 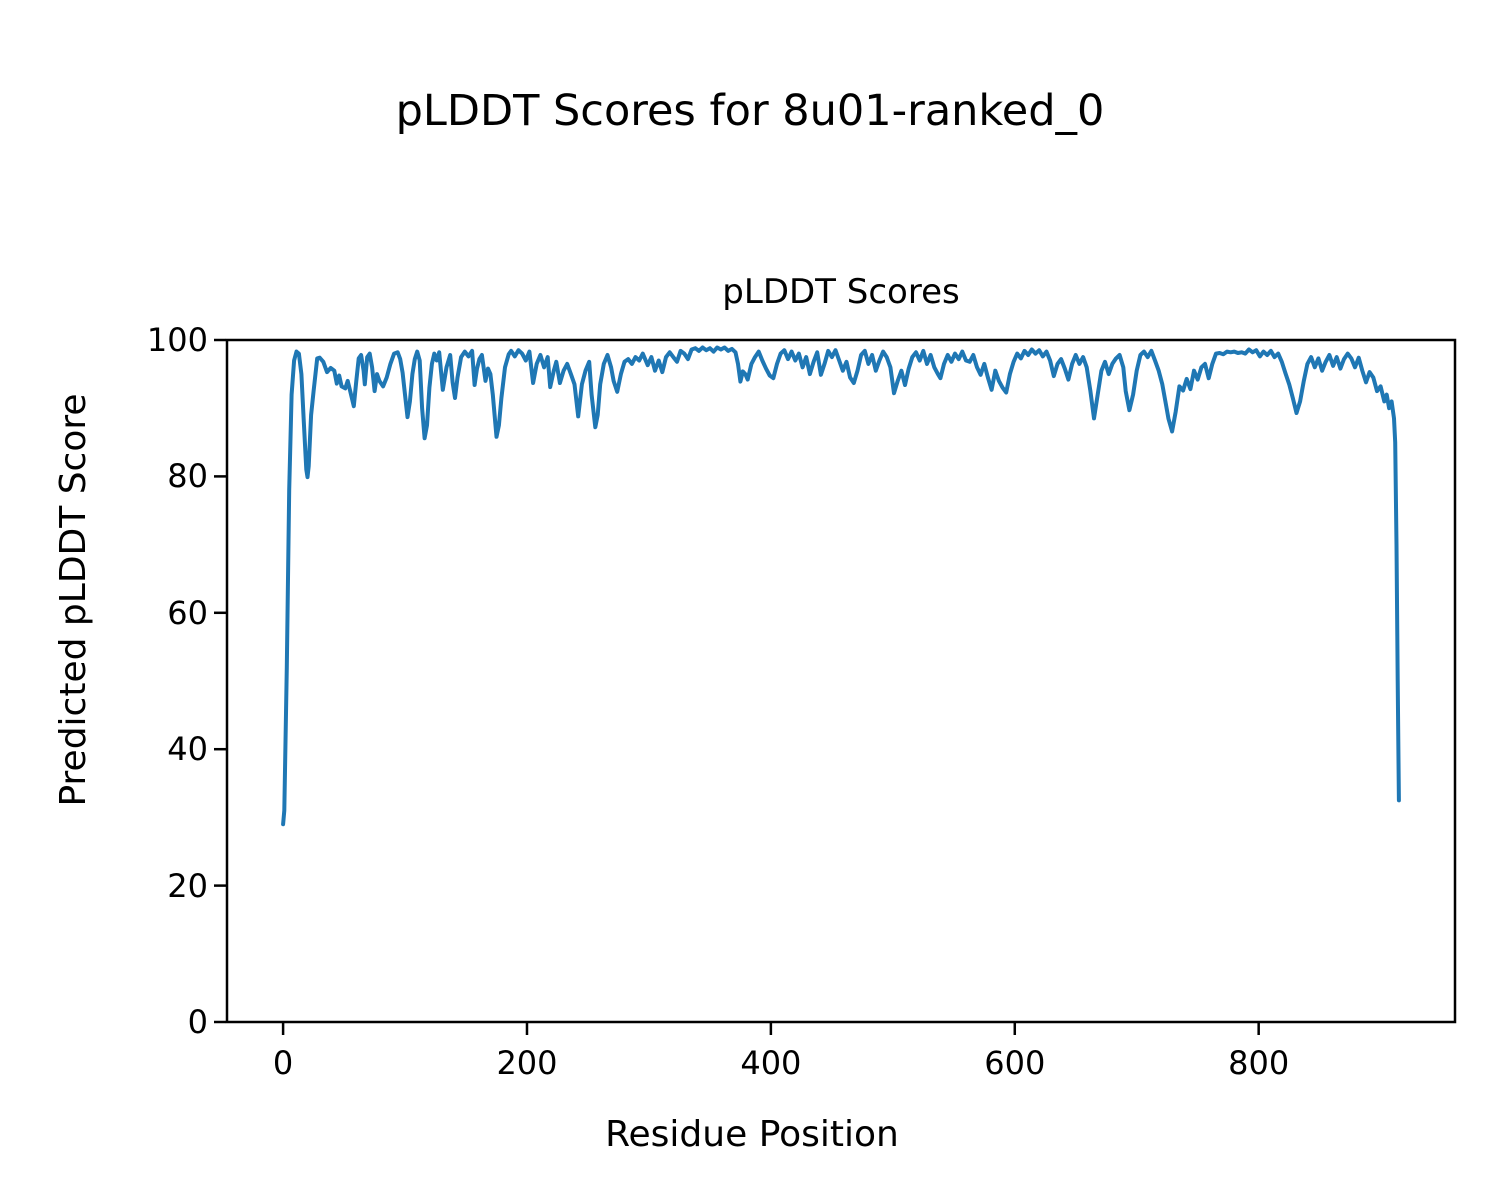 I want to click on x-tick-label: 0, so click(x=283, y=1063).